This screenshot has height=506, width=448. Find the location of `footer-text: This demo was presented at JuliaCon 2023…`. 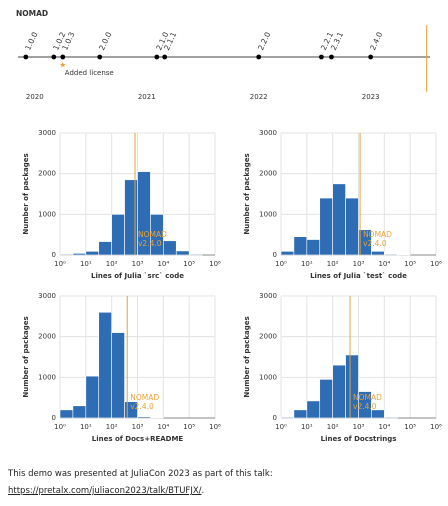

footer-text: This demo was presented at JuliaCon 2023… is located at coordinates (140, 474).